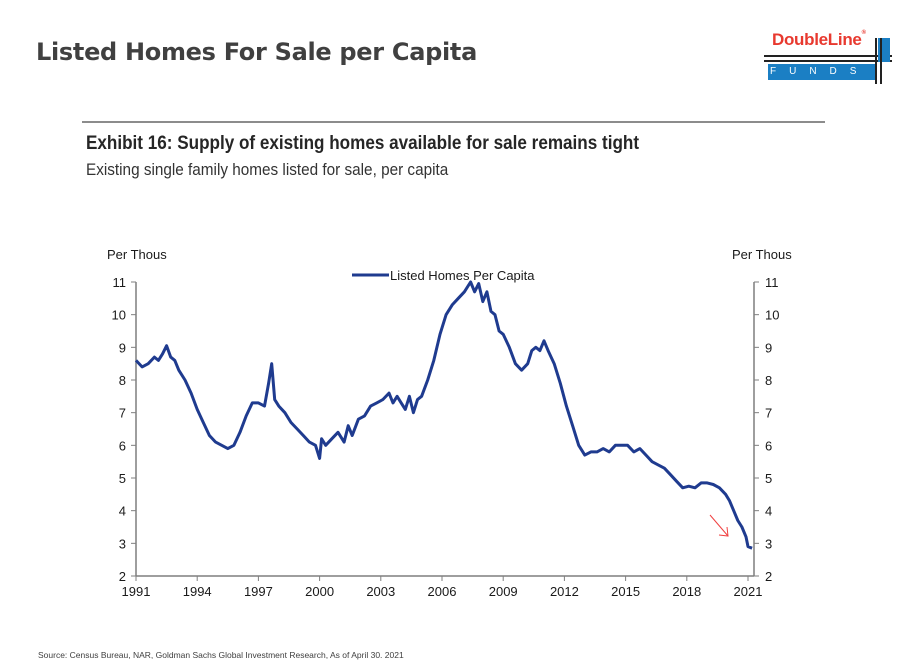 This screenshot has width=917, height=667. I want to click on x-tick-label: 2003, so click(380, 591).